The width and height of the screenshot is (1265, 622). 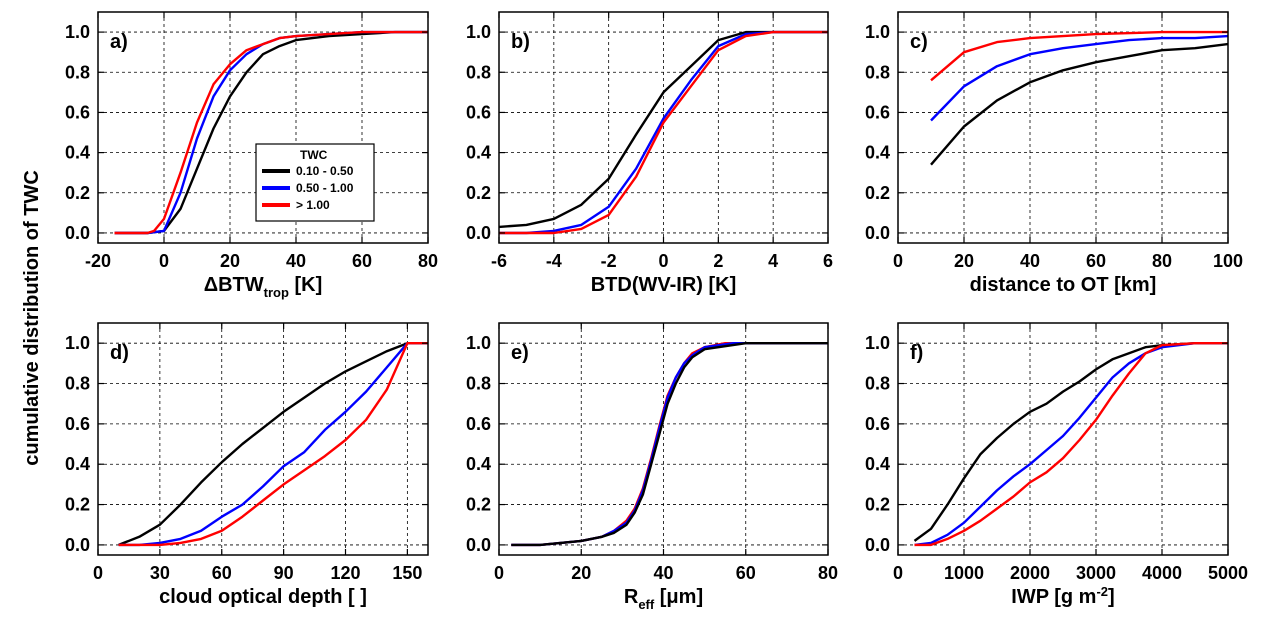 What do you see at coordinates (554, 261) in the screenshot?
I see `x-tick-label: -4` at bounding box center [554, 261].